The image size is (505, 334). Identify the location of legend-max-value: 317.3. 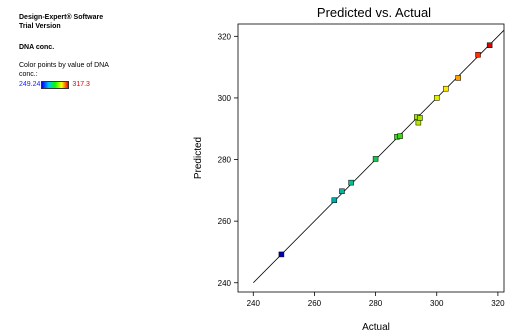
(81, 84).